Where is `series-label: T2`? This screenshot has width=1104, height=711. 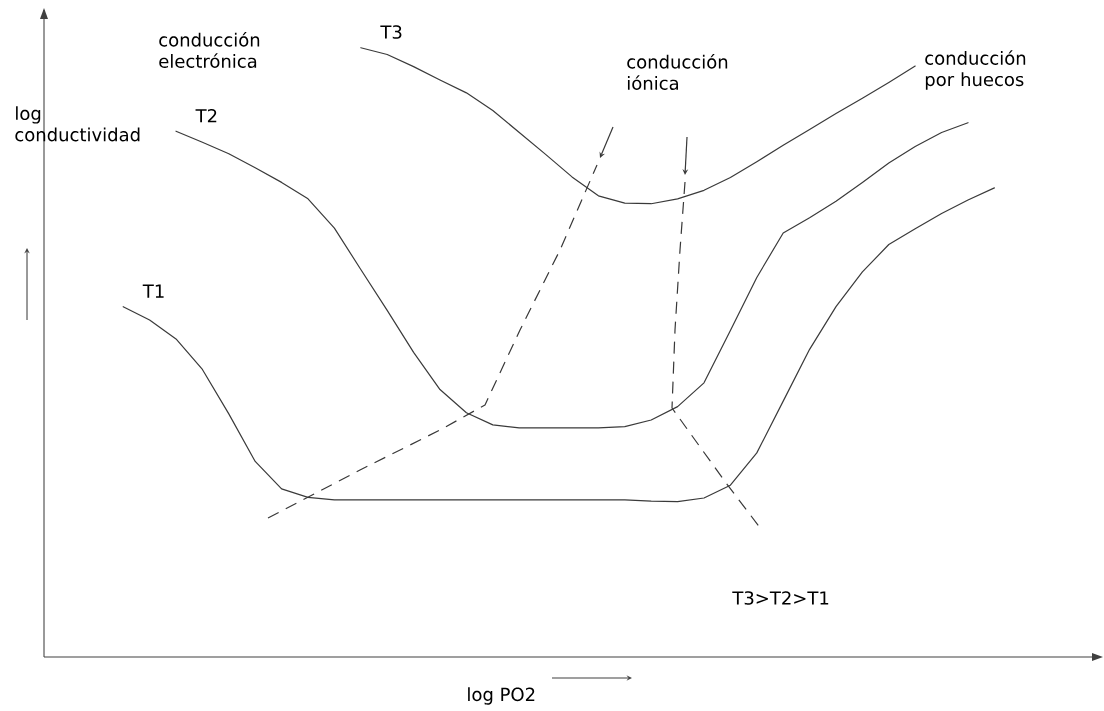
series-label: T2 is located at coordinates (206, 116).